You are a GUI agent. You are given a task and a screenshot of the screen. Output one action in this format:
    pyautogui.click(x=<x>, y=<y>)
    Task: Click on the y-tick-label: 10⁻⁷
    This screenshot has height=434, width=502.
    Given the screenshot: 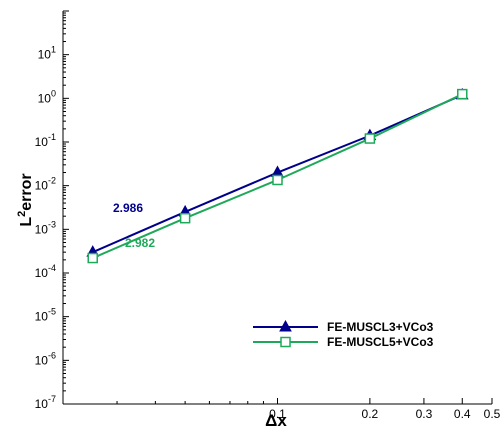 What is the action you would take?
    pyautogui.click(x=45, y=402)
    